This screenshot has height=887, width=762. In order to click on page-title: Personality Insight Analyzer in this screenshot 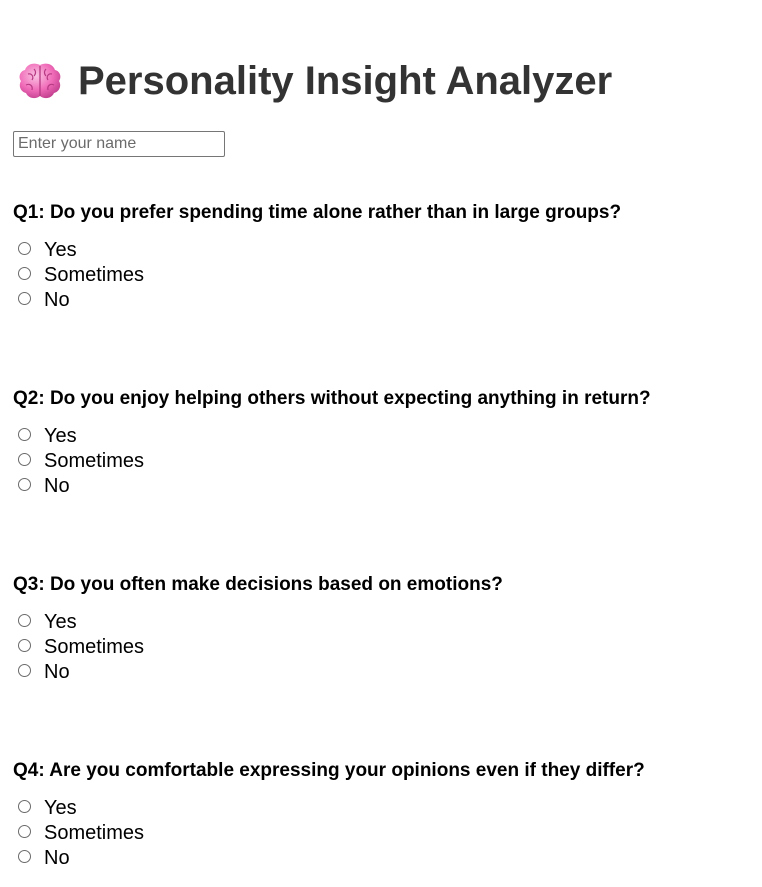, I will do `click(345, 81)`.